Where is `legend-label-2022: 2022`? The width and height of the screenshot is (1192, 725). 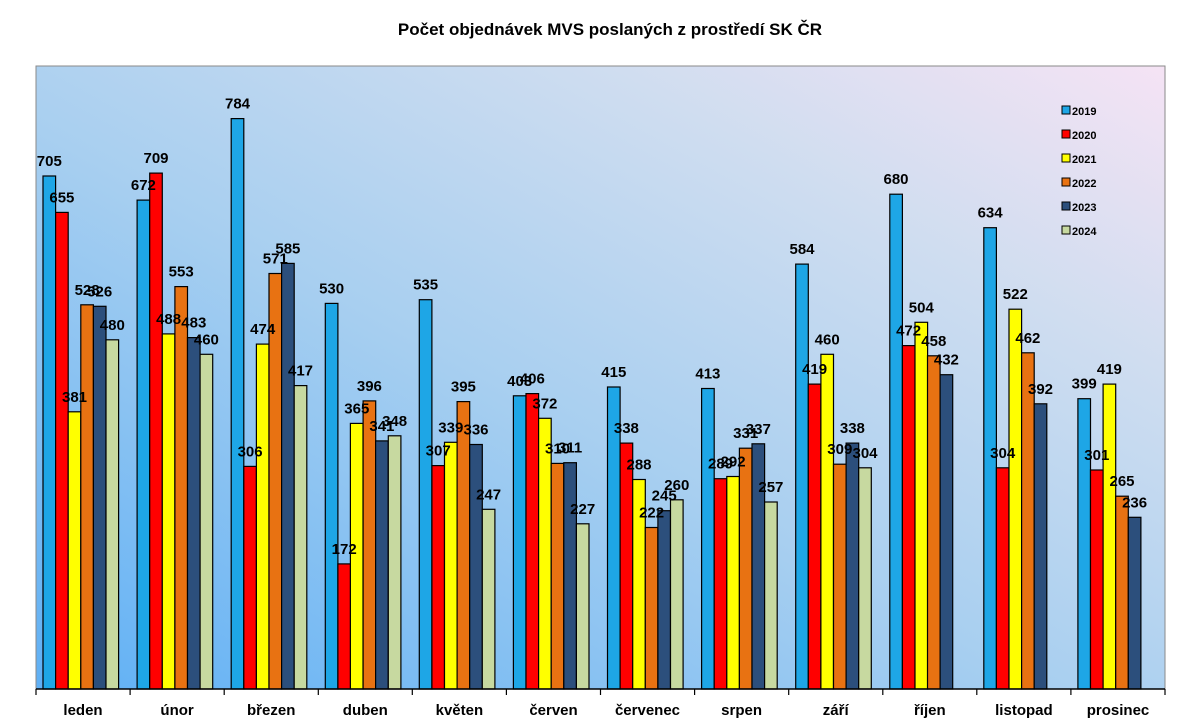
legend-label-2022: 2022 is located at coordinates (1084, 184).